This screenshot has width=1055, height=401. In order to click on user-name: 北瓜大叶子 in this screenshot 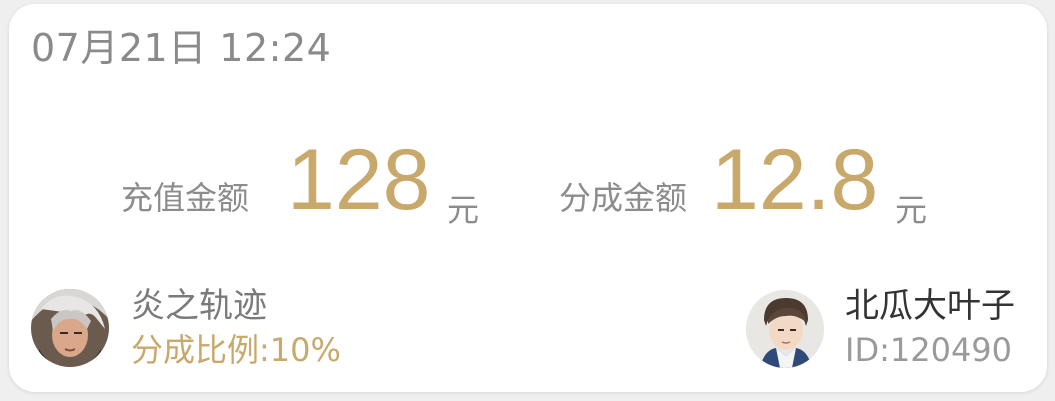, I will do `click(930, 306)`.